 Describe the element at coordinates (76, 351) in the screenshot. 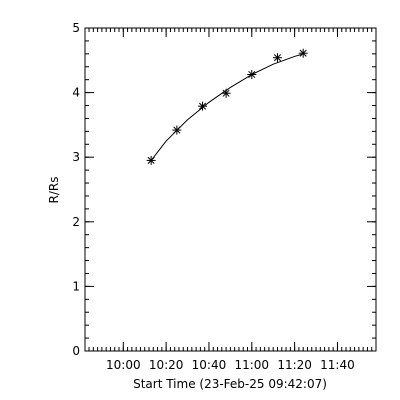

I see `y-tick-label: 0` at that location.